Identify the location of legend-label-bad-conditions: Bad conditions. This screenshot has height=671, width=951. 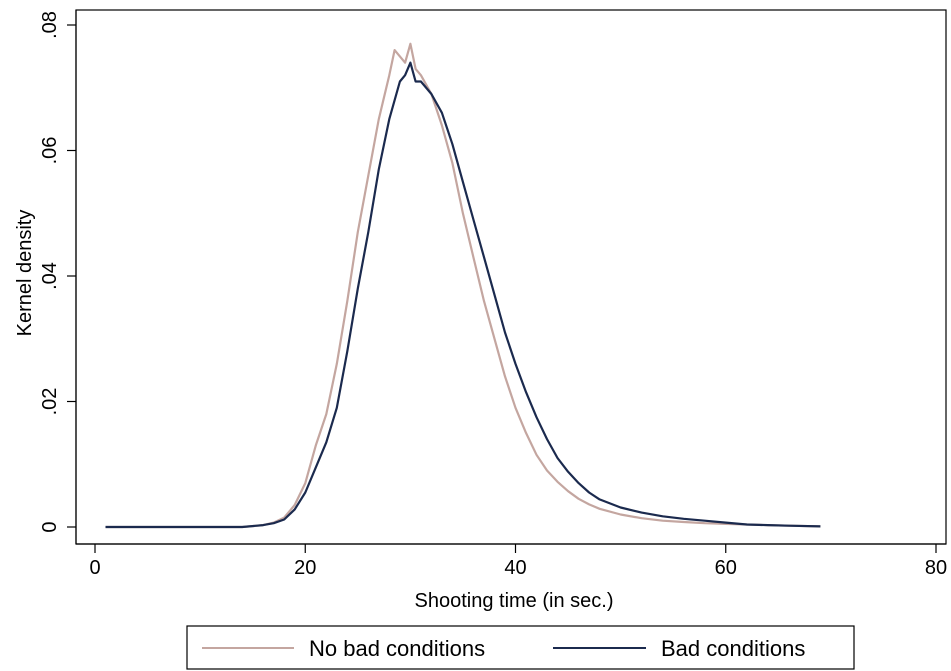
(733, 648).